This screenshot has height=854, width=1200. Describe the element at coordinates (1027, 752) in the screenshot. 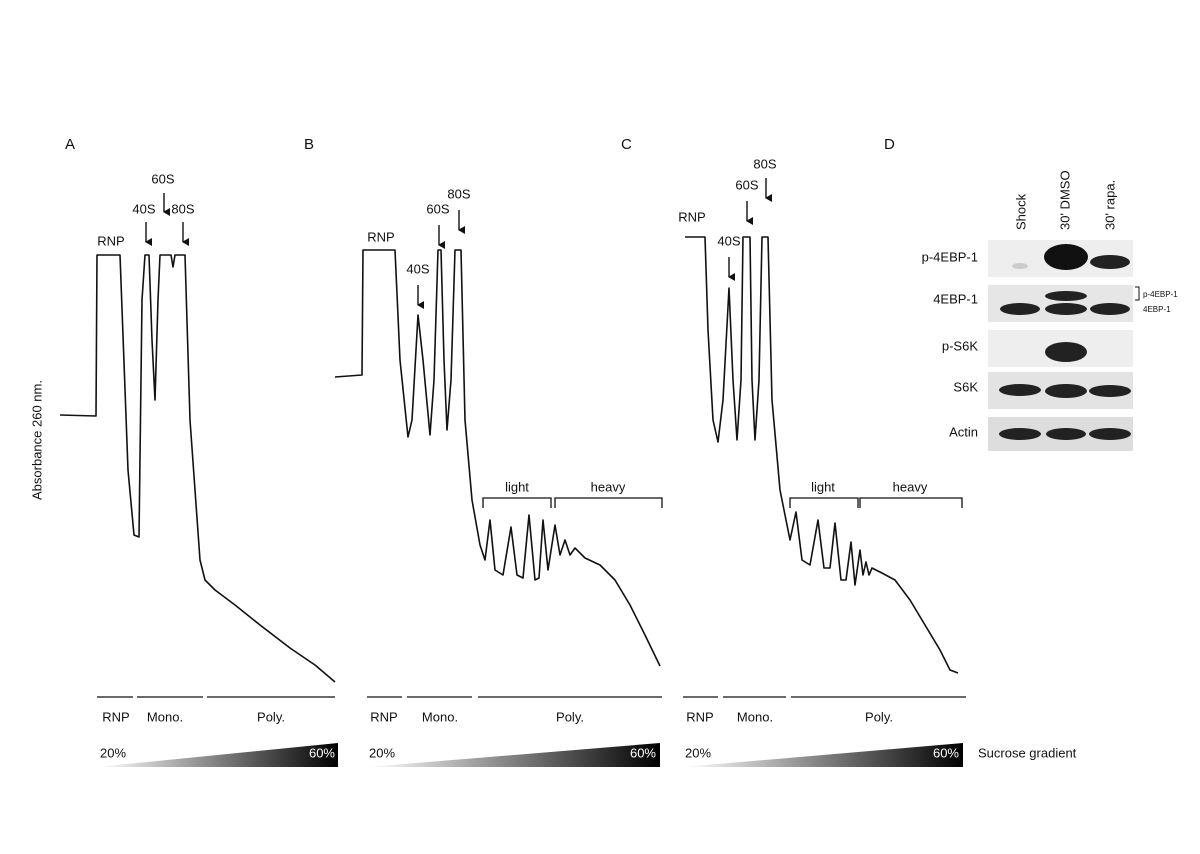

I see `gradient-title: Sucrose gradient` at that location.